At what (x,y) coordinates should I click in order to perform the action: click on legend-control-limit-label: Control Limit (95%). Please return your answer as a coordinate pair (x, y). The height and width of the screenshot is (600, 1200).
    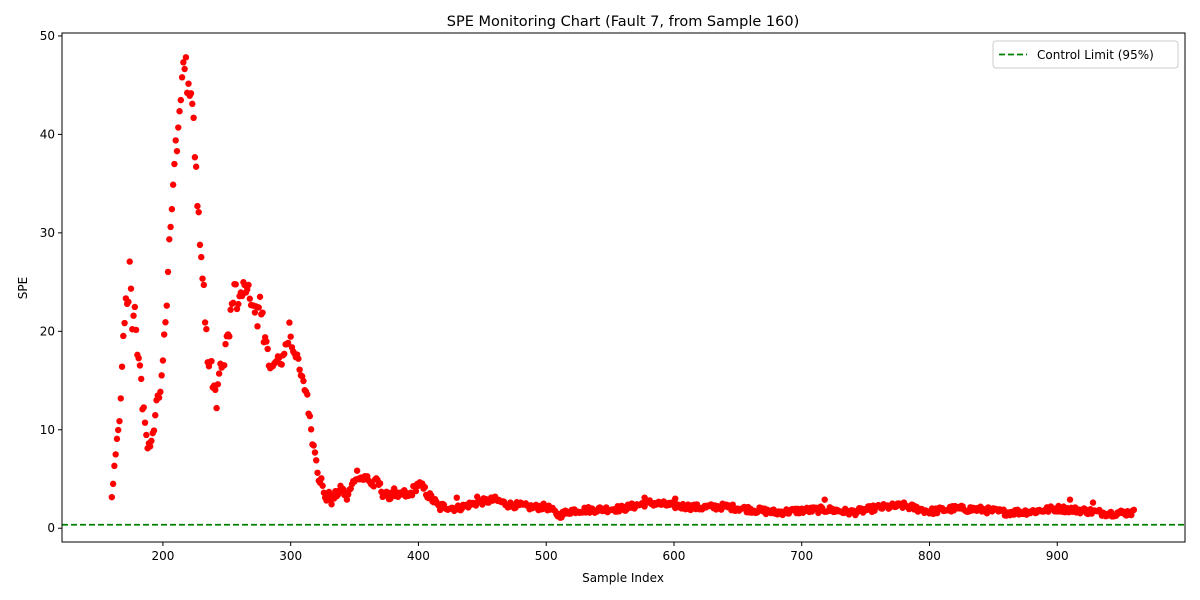
    Looking at the image, I should click on (1095, 55).